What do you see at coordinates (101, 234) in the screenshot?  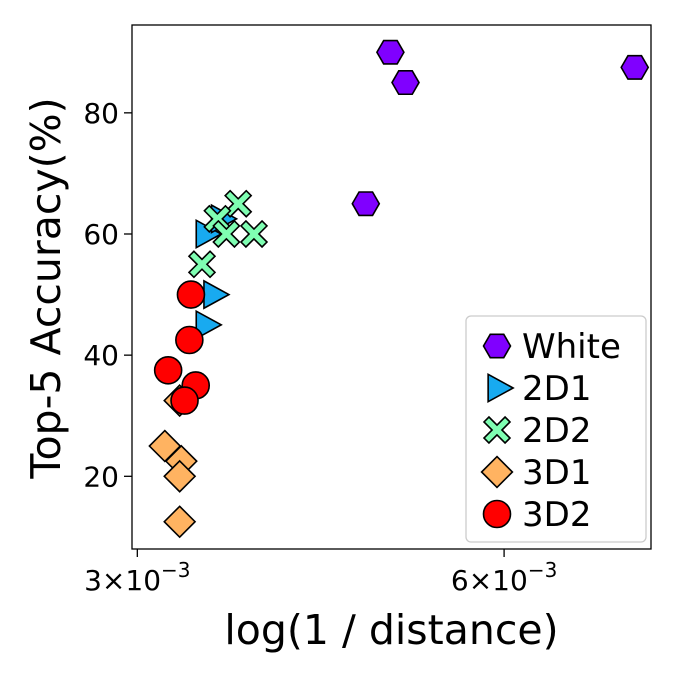 I see `y-tick-label: 60` at bounding box center [101, 234].